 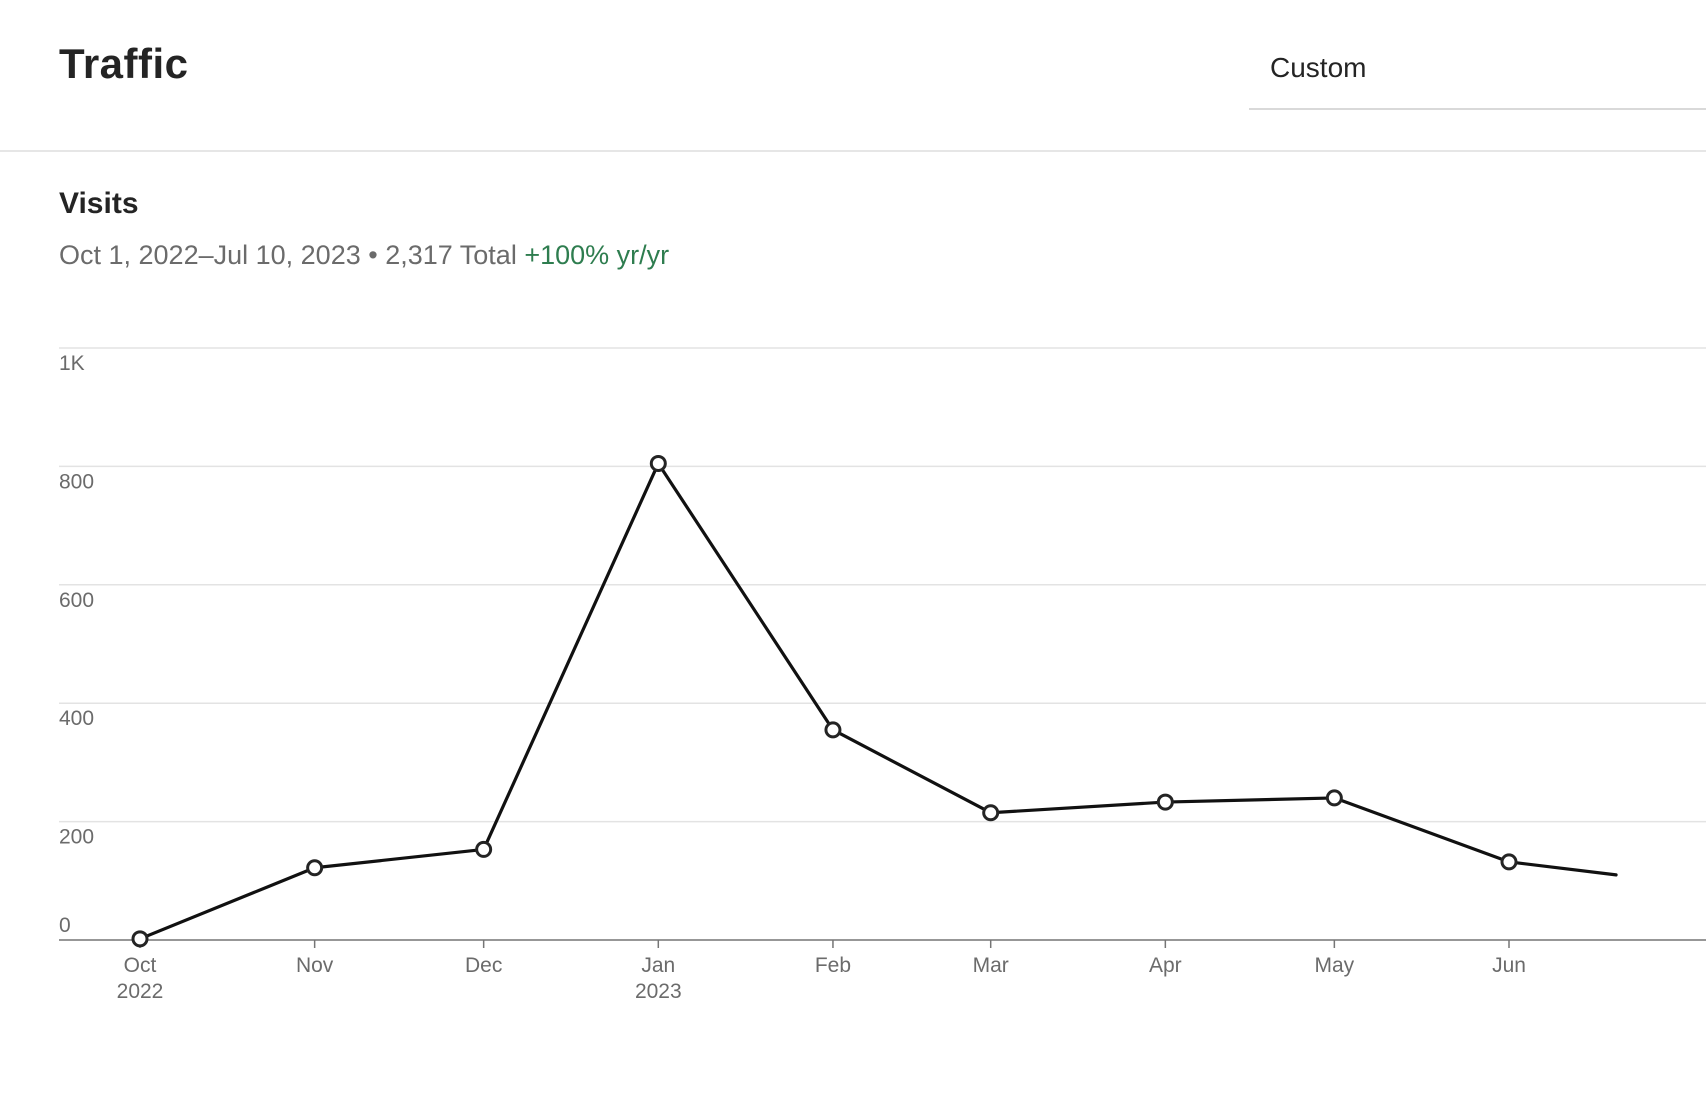 I want to click on x-tick-label: Jan, so click(x=658, y=965).